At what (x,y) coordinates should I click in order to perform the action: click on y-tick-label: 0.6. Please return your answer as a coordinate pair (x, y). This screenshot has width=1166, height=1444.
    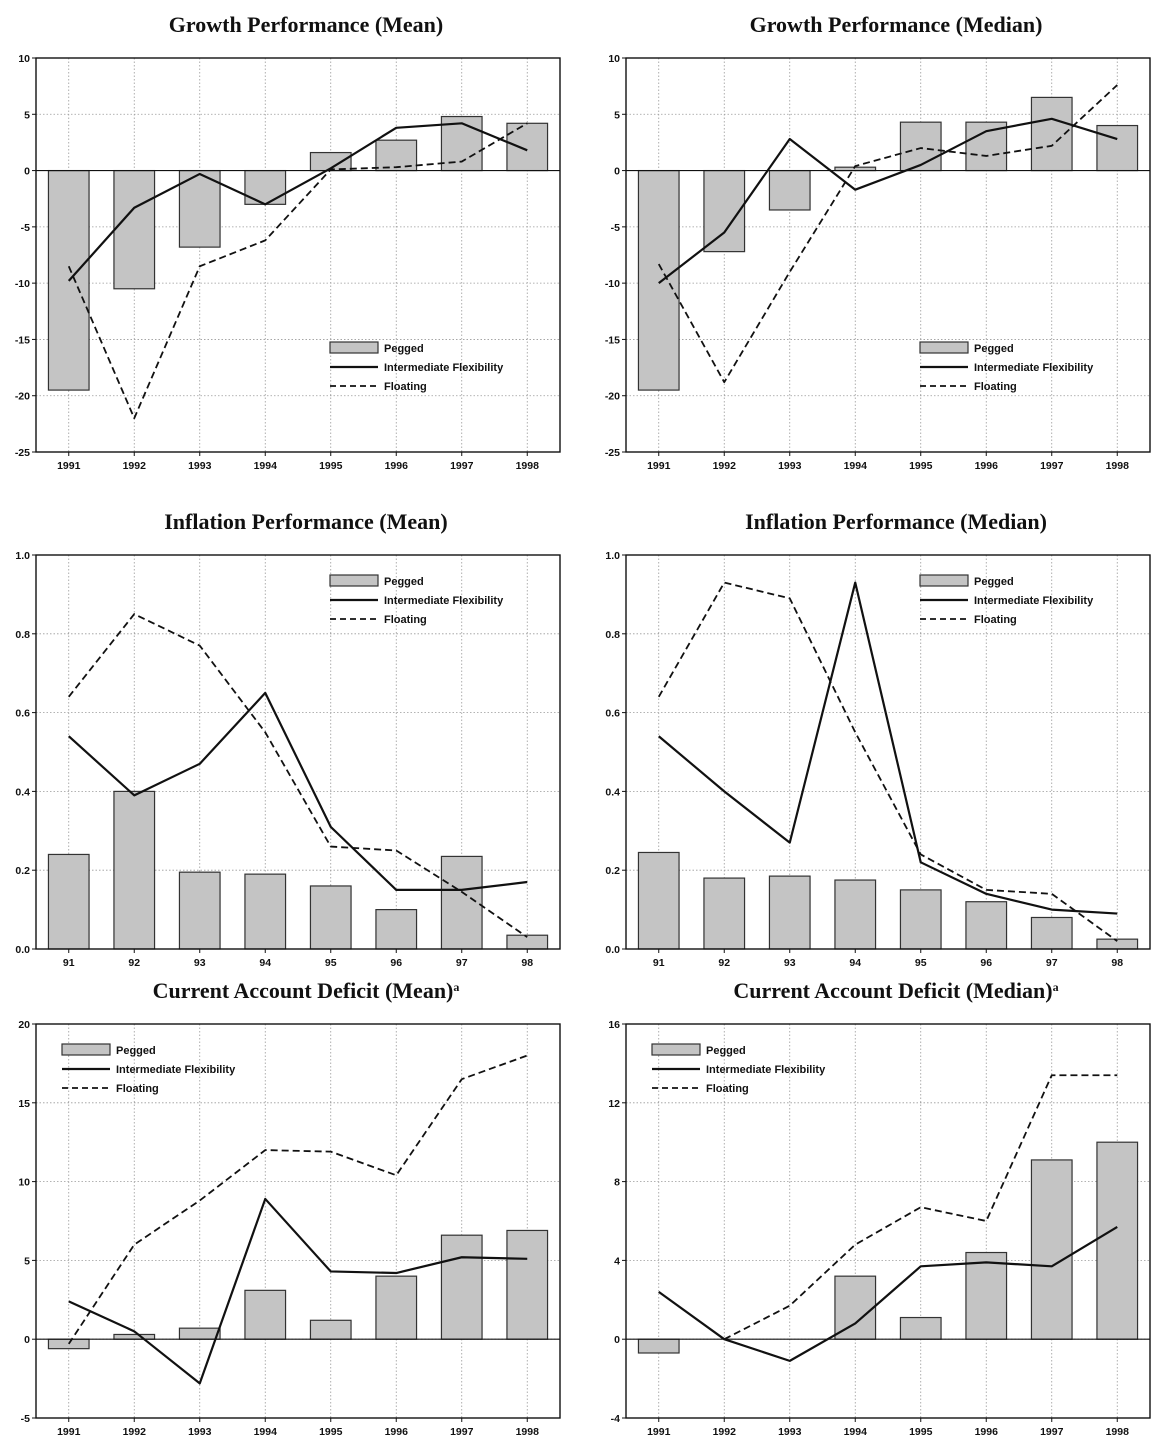
    Looking at the image, I should click on (22, 714).